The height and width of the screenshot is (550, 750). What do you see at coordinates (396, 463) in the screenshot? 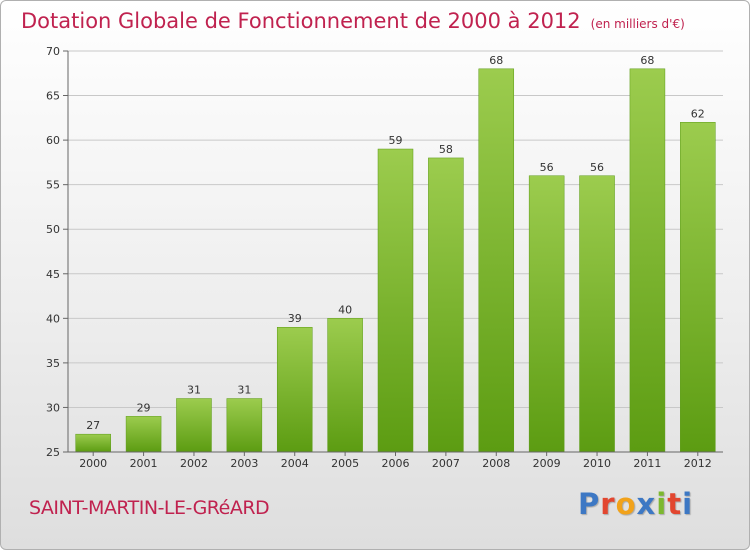
I see `x-tick-label-2006: 2006` at bounding box center [396, 463].